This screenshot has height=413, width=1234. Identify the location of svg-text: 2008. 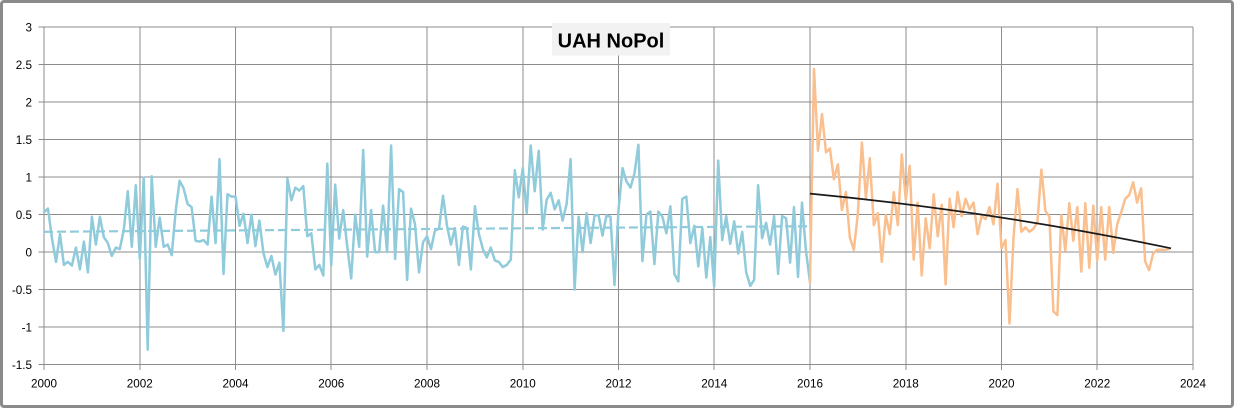
(427, 384).